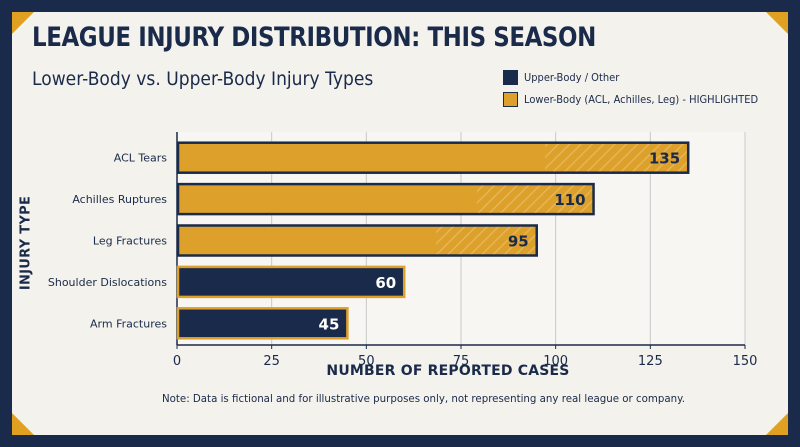  What do you see at coordinates (643, 77) in the screenshot?
I see `legend-item-upper-body: Upper-Body / Other` at bounding box center [643, 77].